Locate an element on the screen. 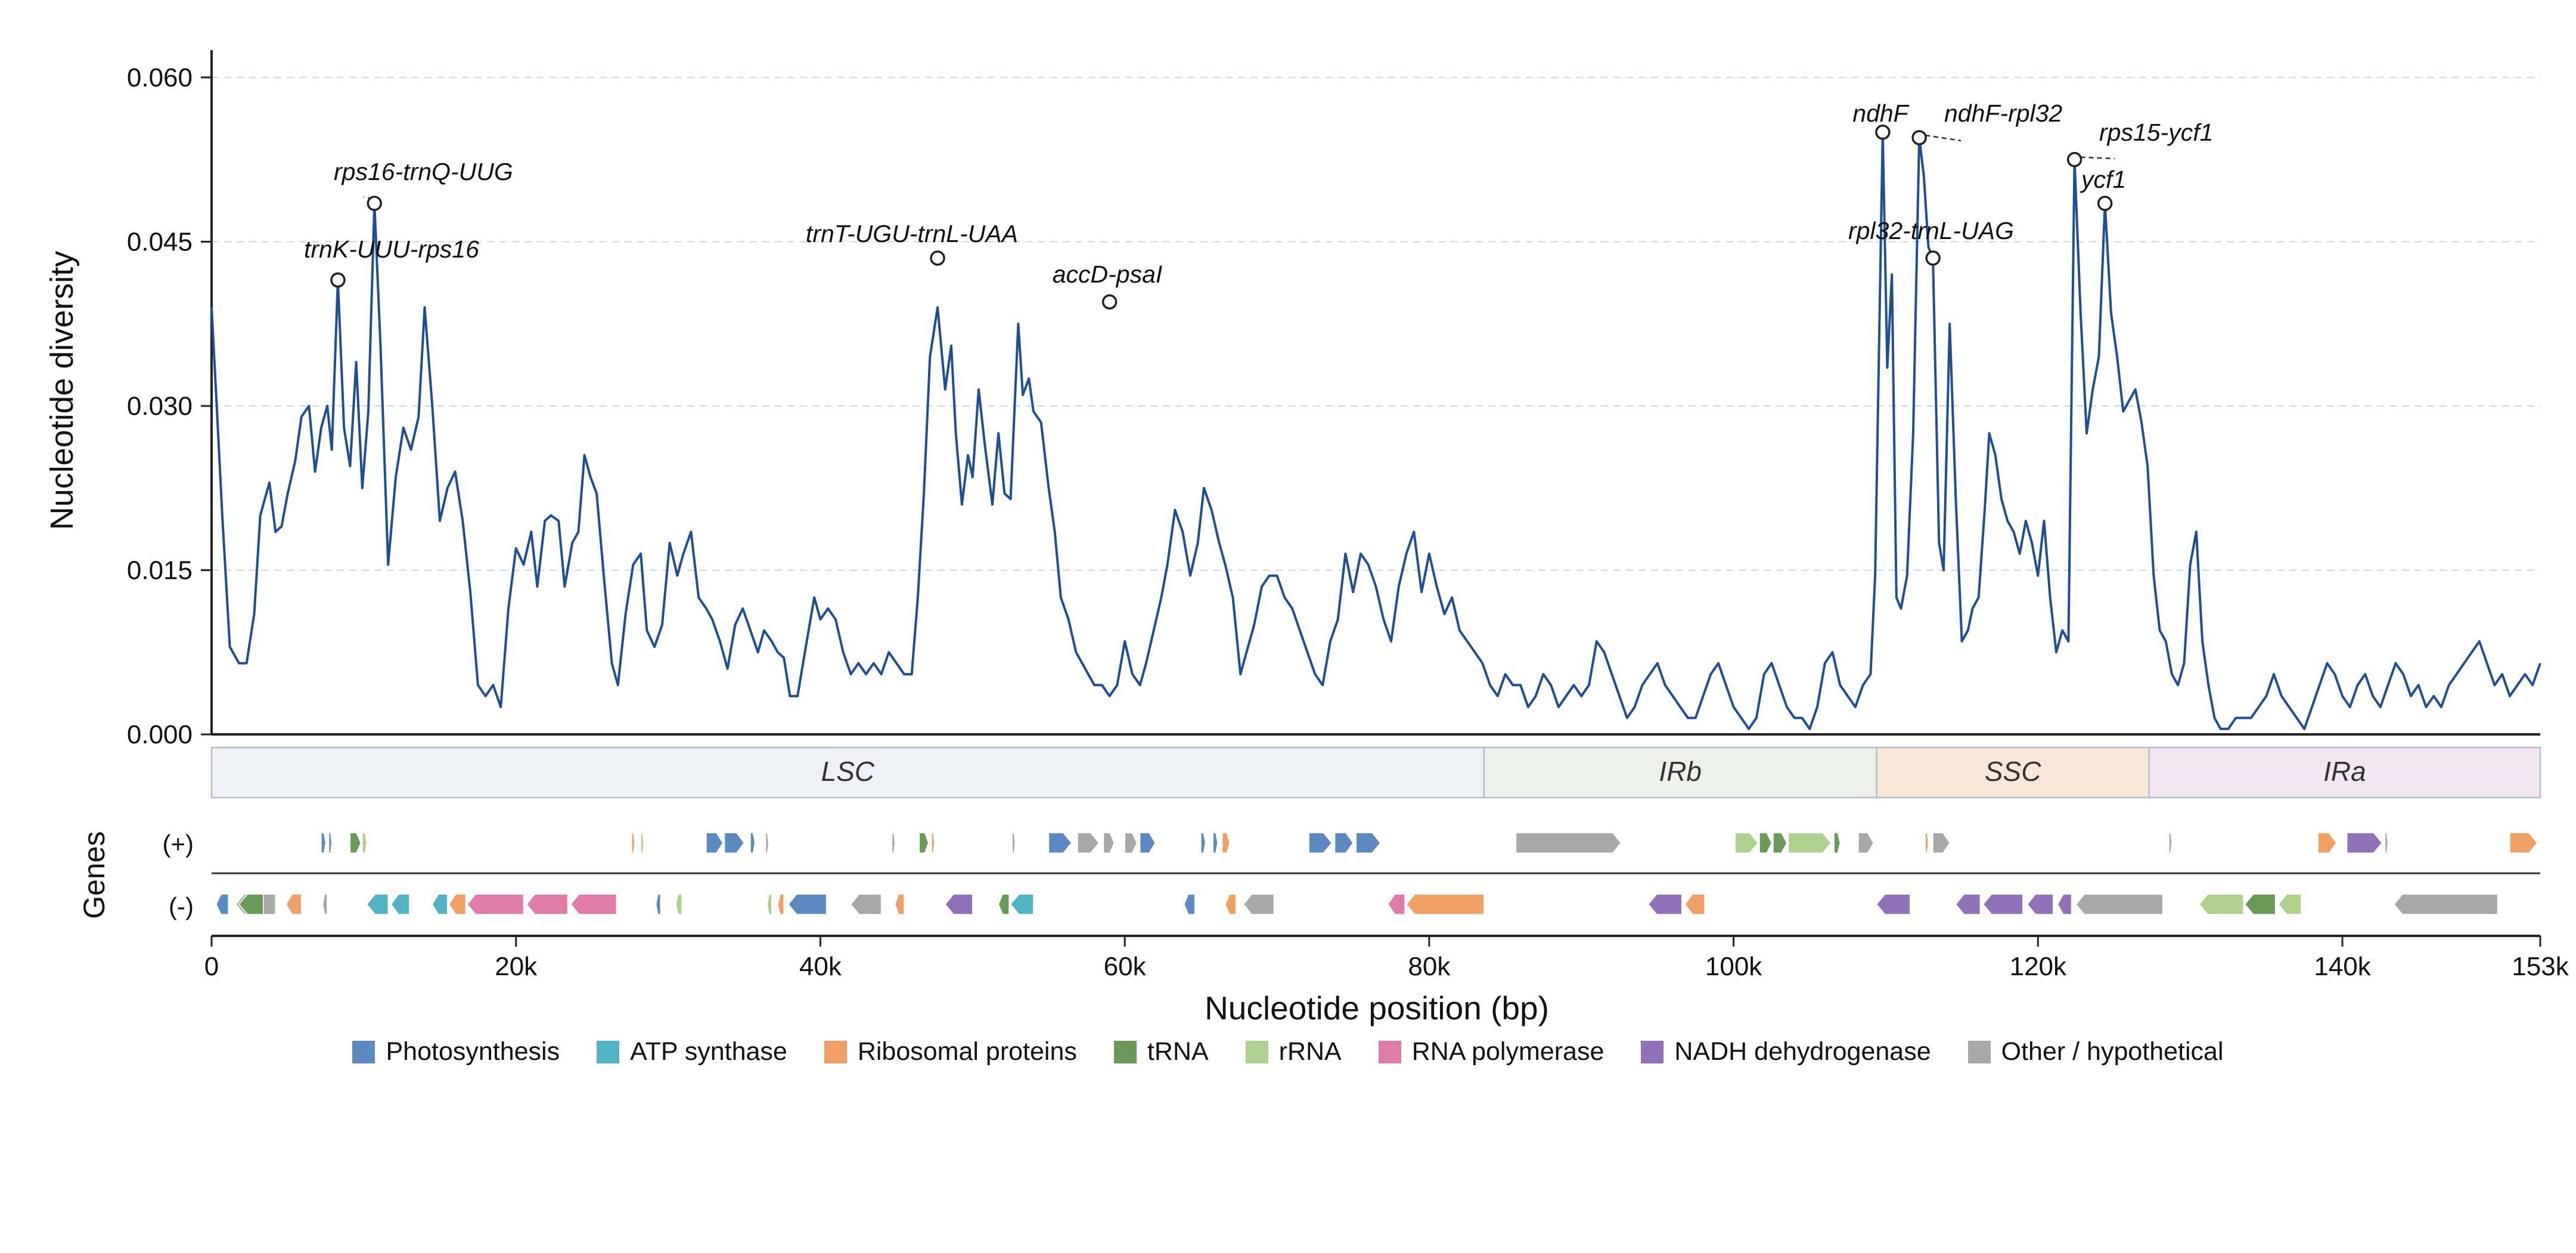 This screenshot has height=1253, width=2576. legend-label: Ribosomal proteins is located at coordinates (967, 1051).